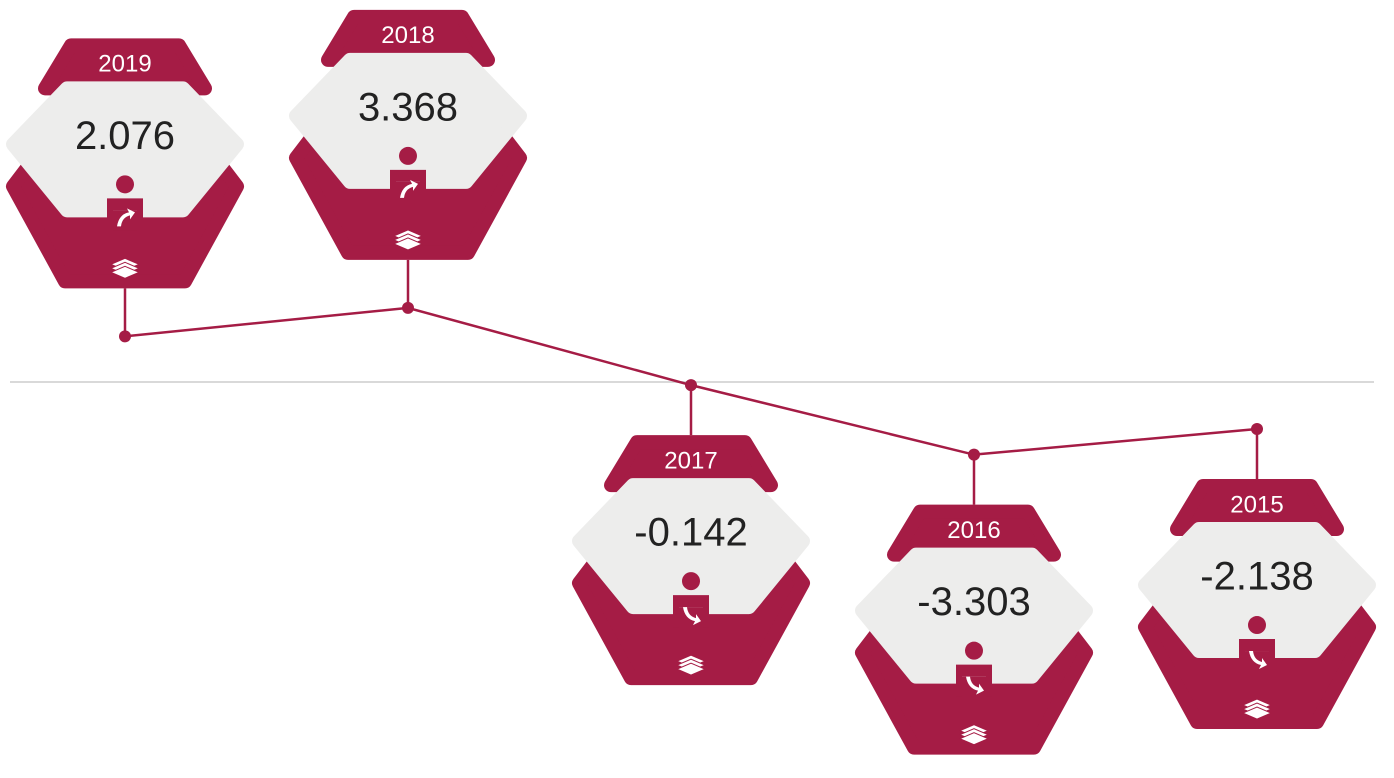 Image resolution: width=1394 pixels, height=778 pixels. What do you see at coordinates (690, 460) in the screenshot?
I see `year-label: 2017` at bounding box center [690, 460].